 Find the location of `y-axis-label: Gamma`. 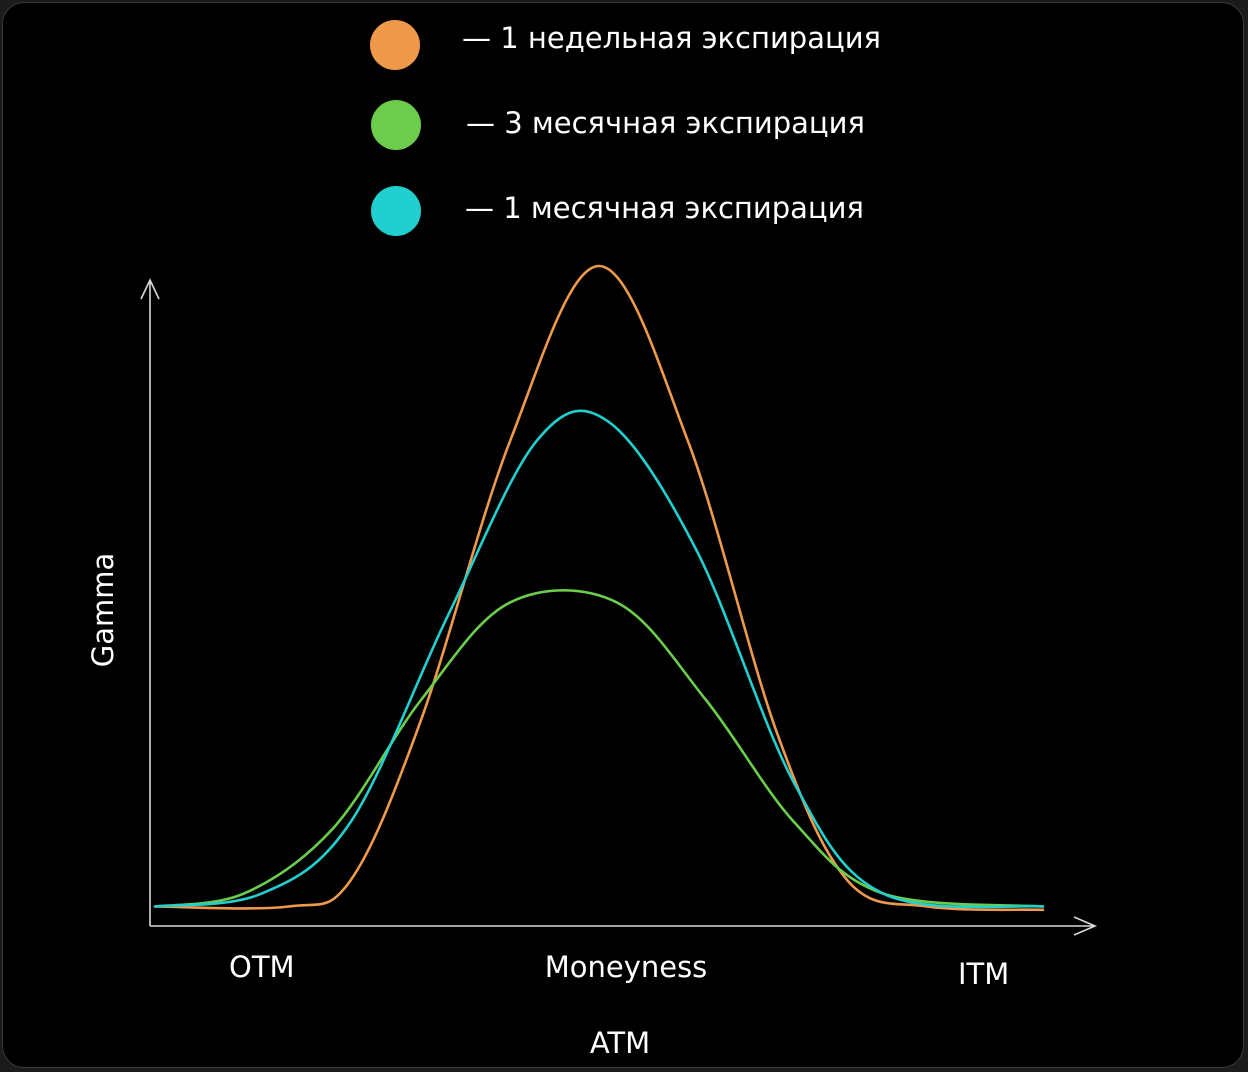

y-axis-label: Gamma is located at coordinates (103, 610).